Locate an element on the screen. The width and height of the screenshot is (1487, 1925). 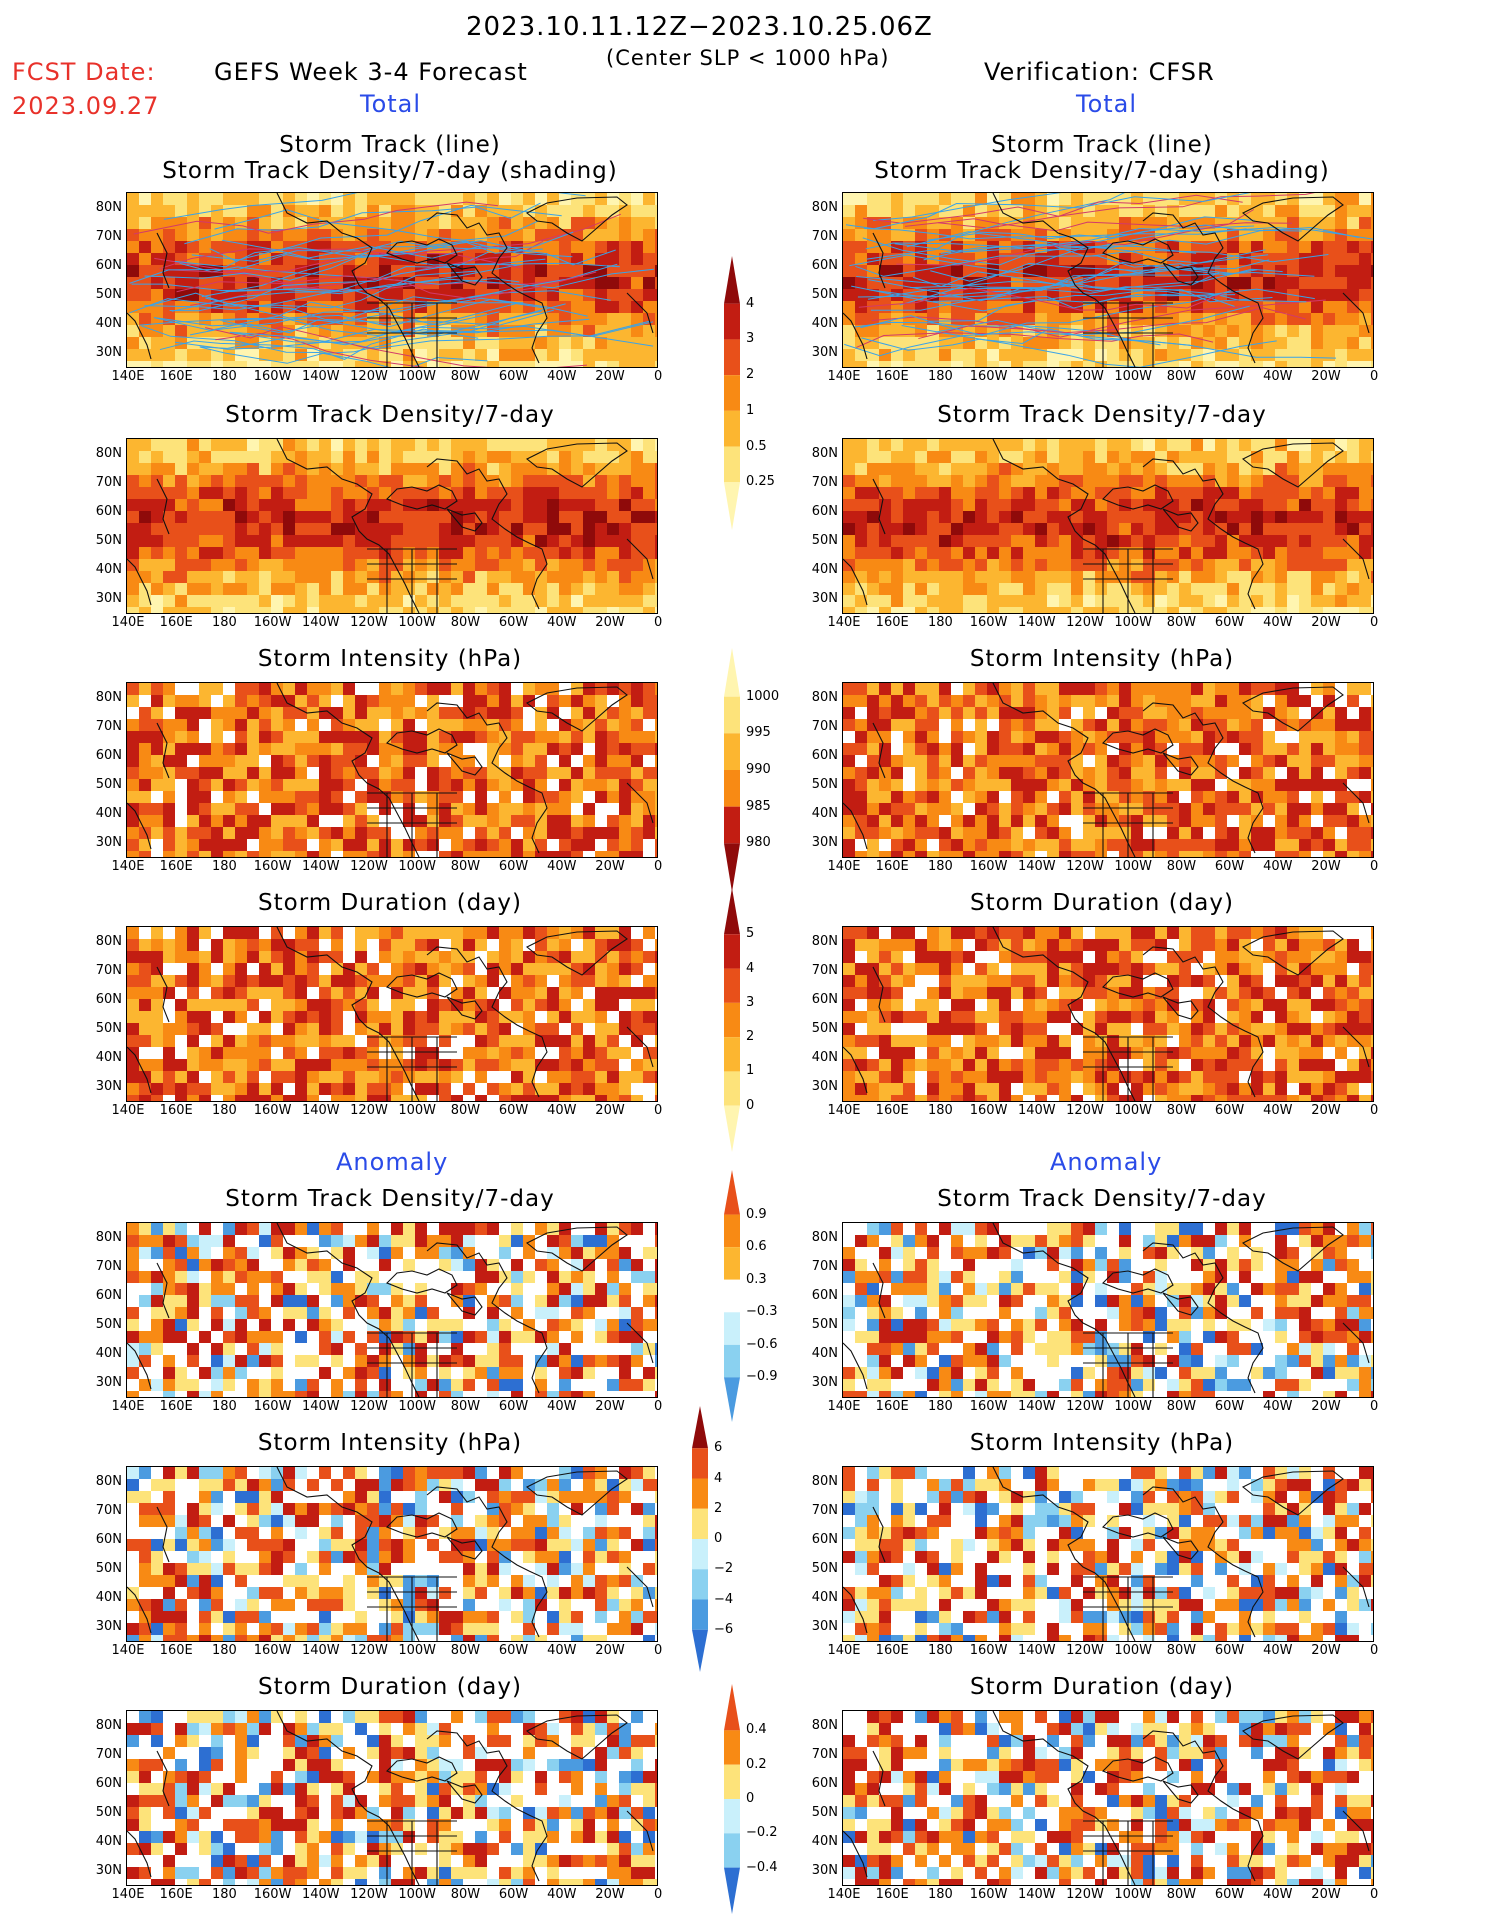
lon-tick-label: 120W is located at coordinates (369, 1894).